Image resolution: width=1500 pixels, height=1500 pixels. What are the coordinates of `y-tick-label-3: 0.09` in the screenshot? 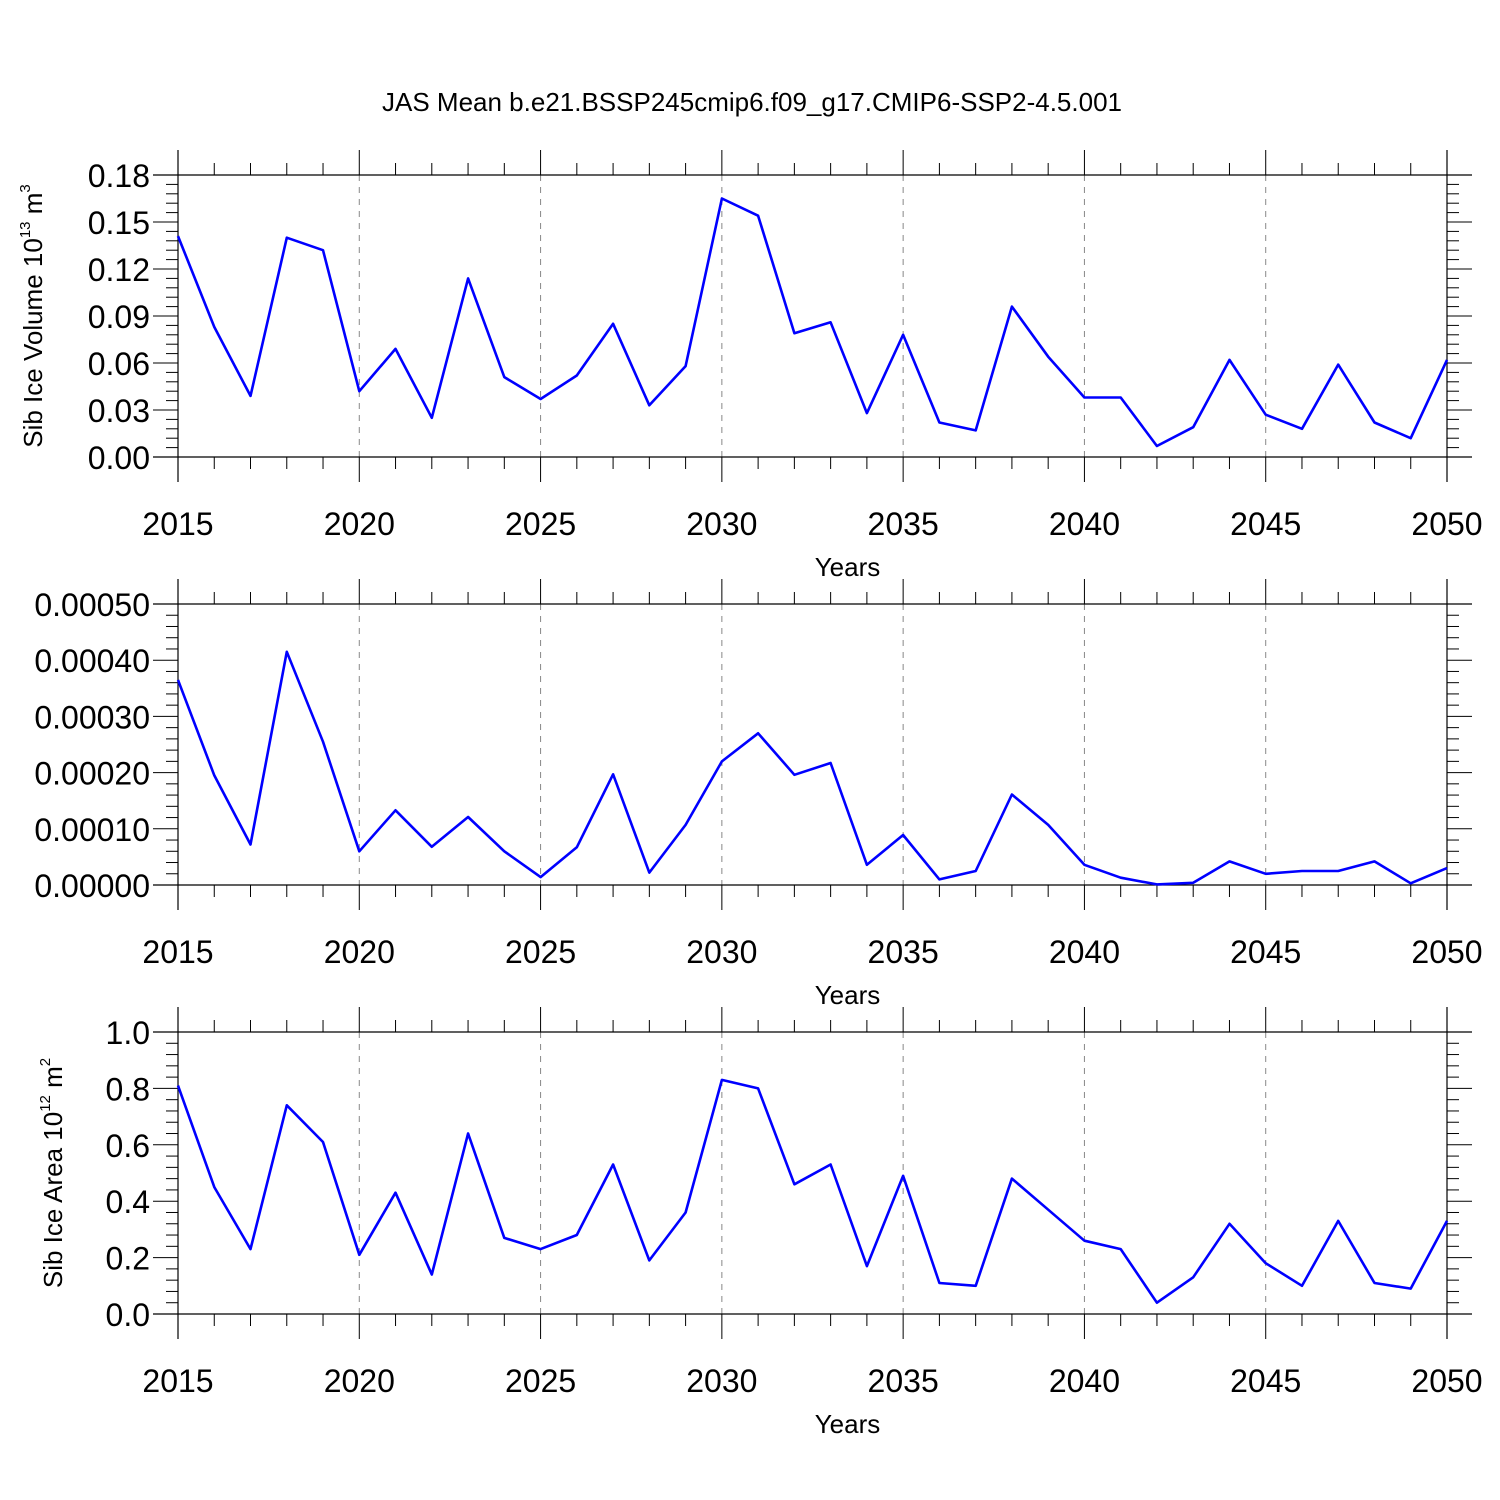 It's located at (119, 317).